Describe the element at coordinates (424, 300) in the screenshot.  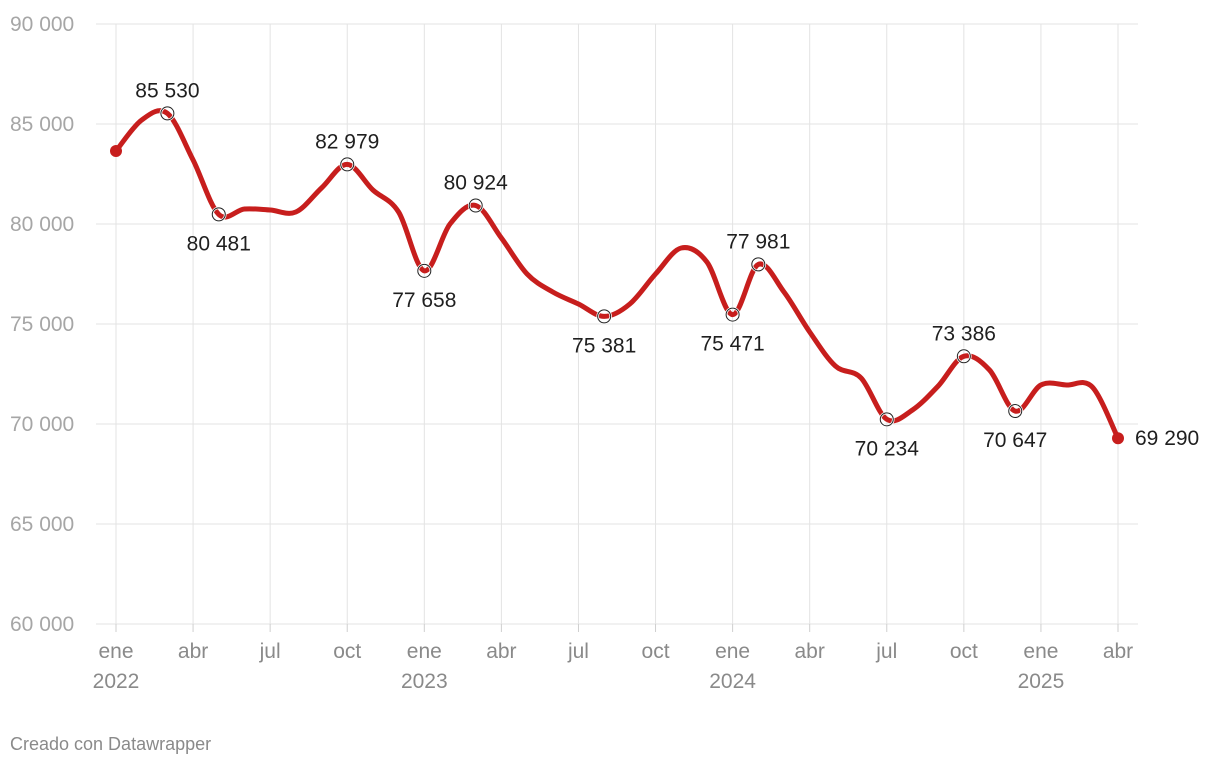
I see `data-label: 77 658` at that location.